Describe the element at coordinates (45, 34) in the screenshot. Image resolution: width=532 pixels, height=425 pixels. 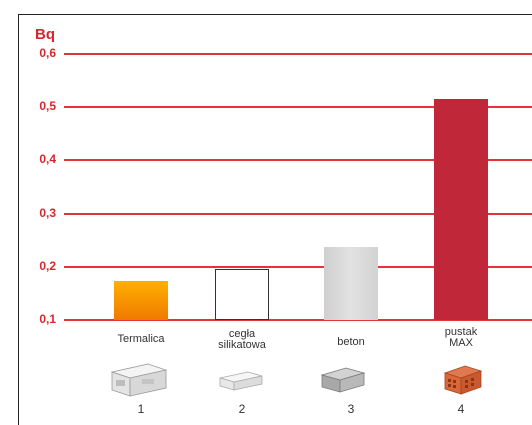
I see `y-axis-unit-label: Bq` at that location.